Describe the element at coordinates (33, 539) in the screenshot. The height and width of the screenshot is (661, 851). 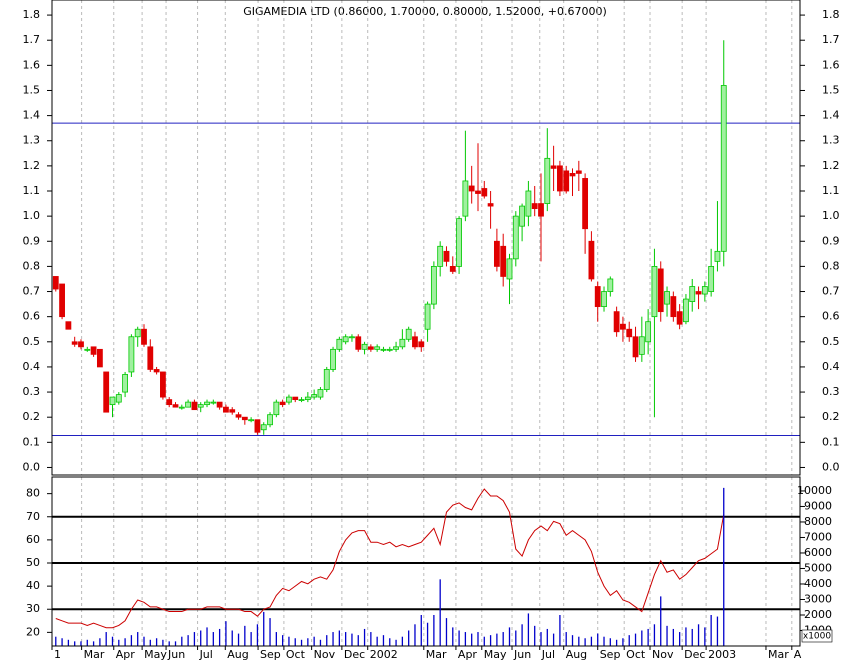
I see `y-tick-label: 60` at that location.